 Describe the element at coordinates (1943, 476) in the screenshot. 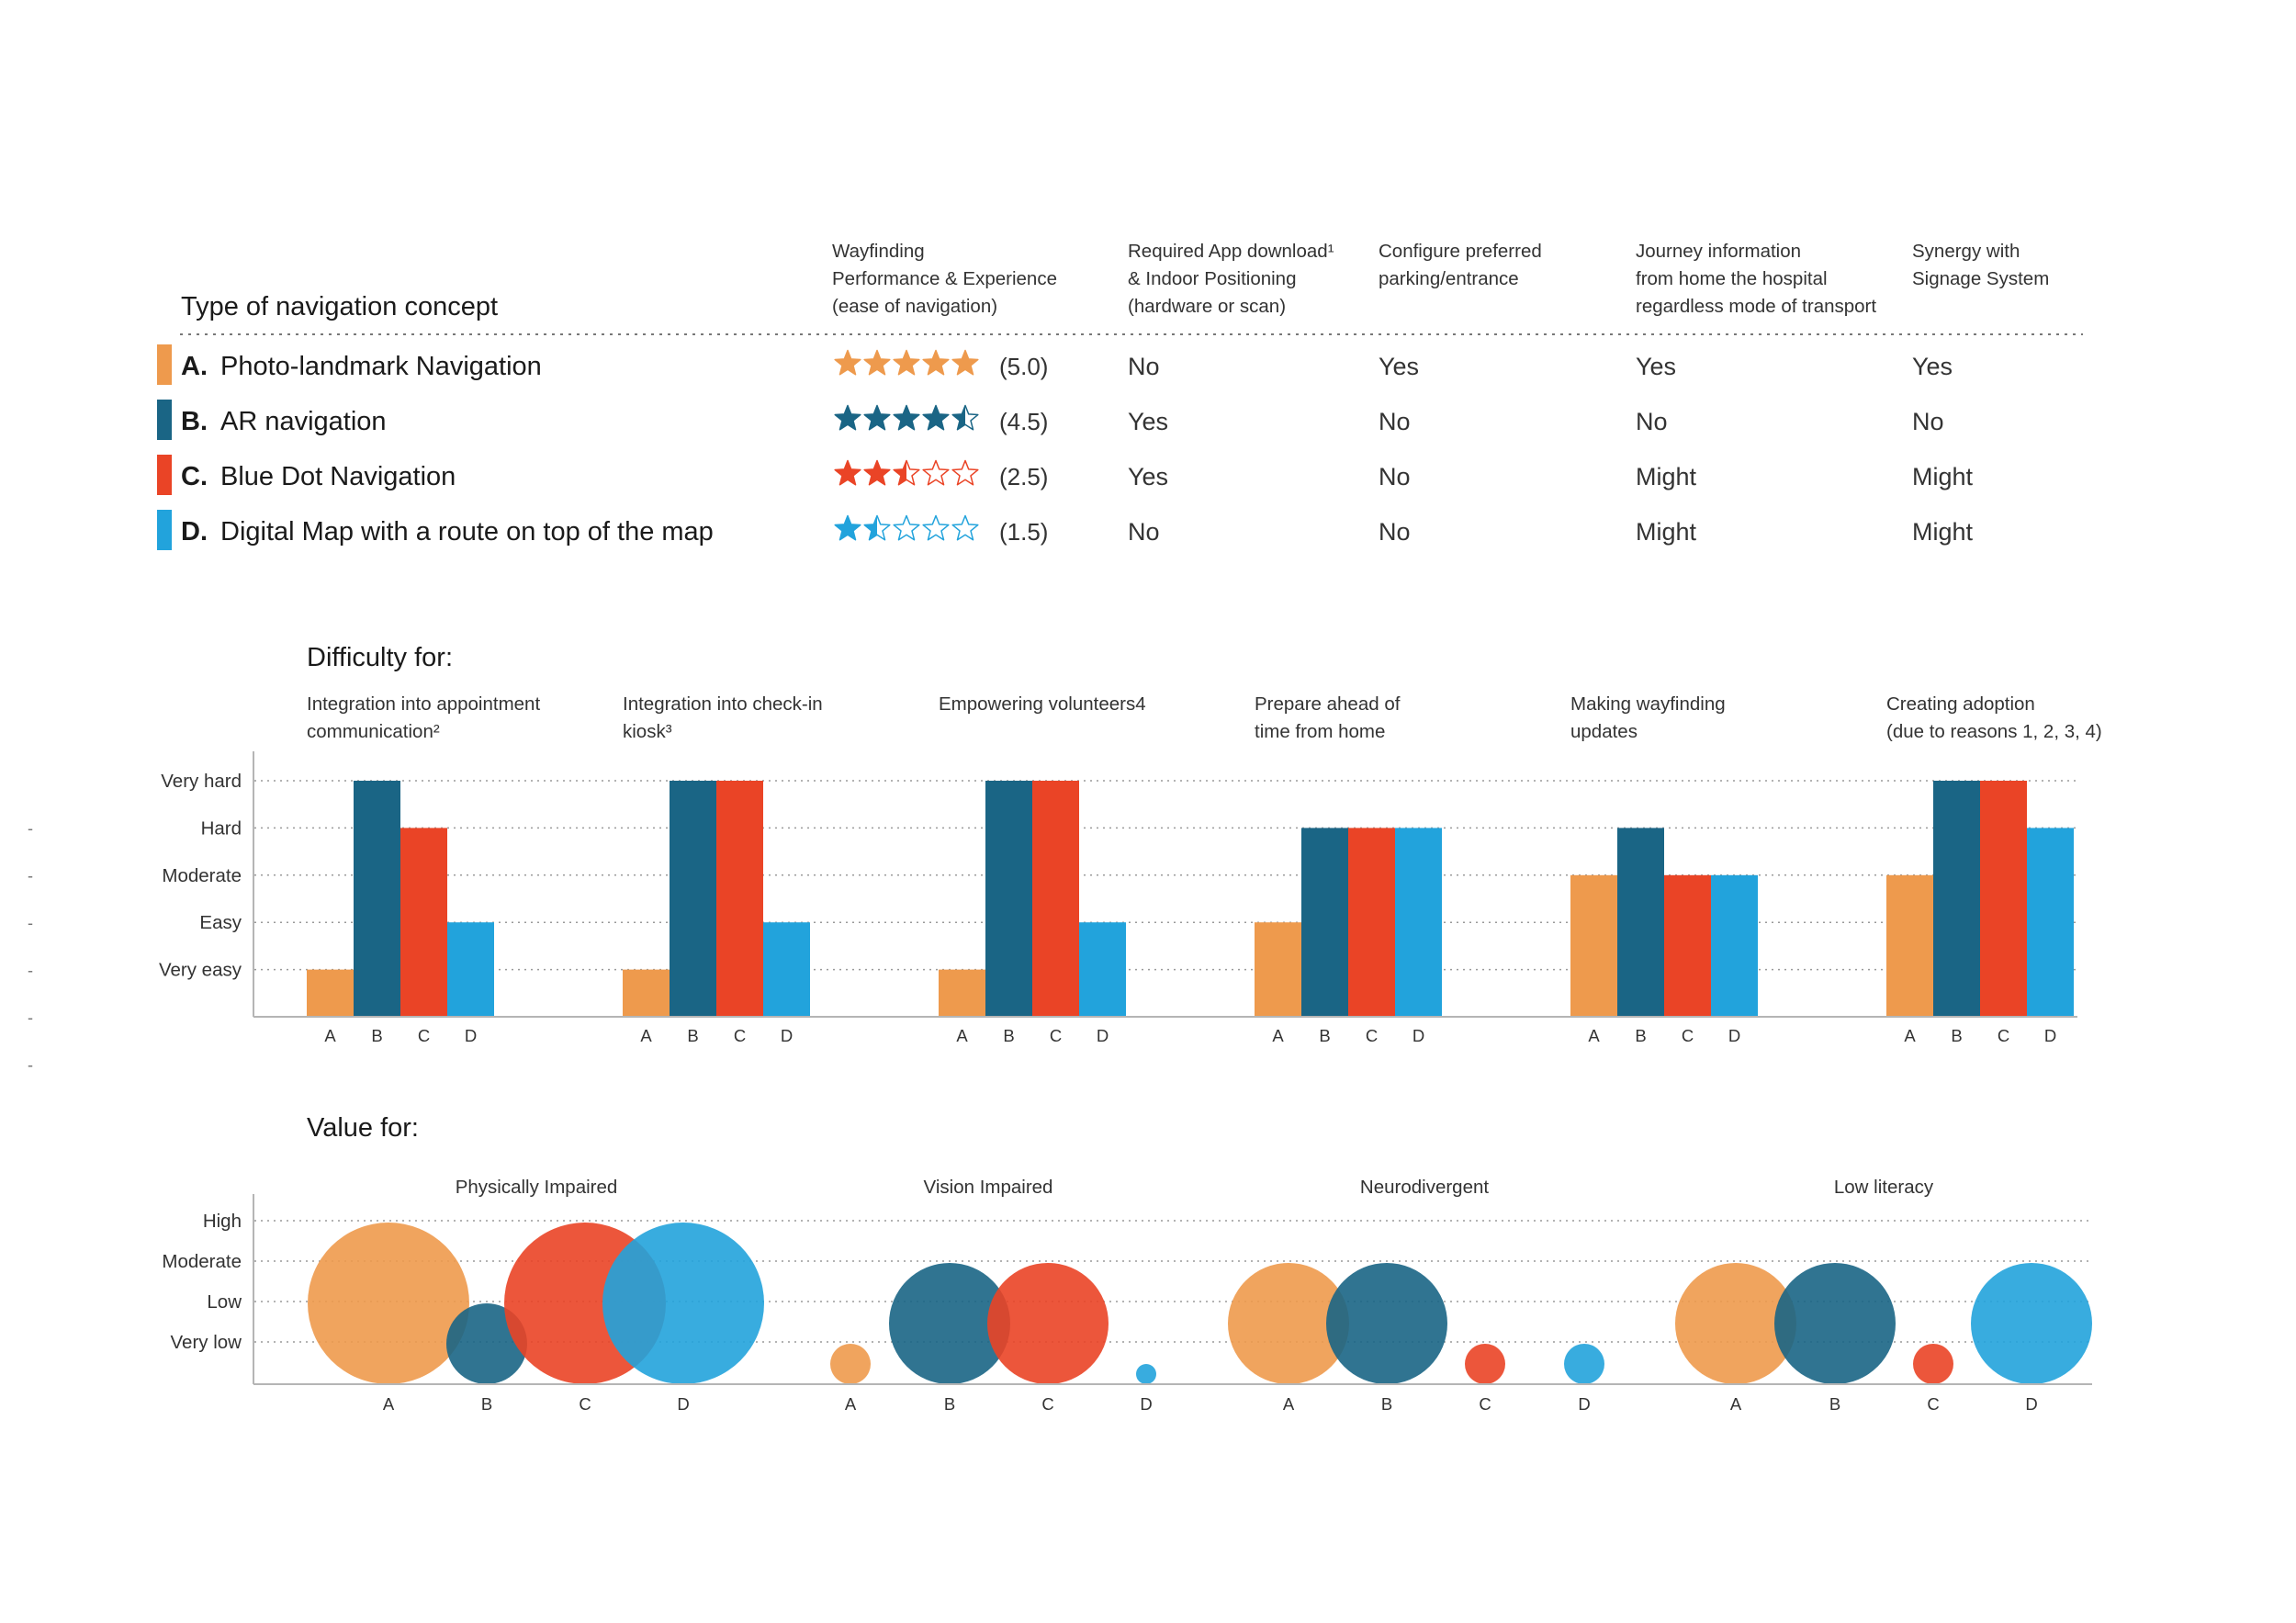

I see `table-cell-synergy: Might` at that location.